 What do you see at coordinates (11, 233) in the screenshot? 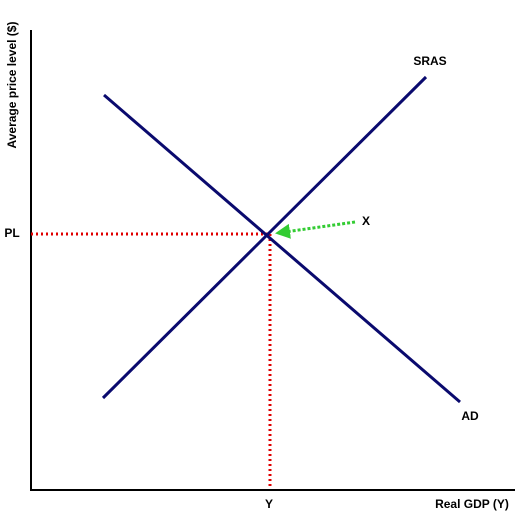
I see `price-label: PL` at bounding box center [11, 233].